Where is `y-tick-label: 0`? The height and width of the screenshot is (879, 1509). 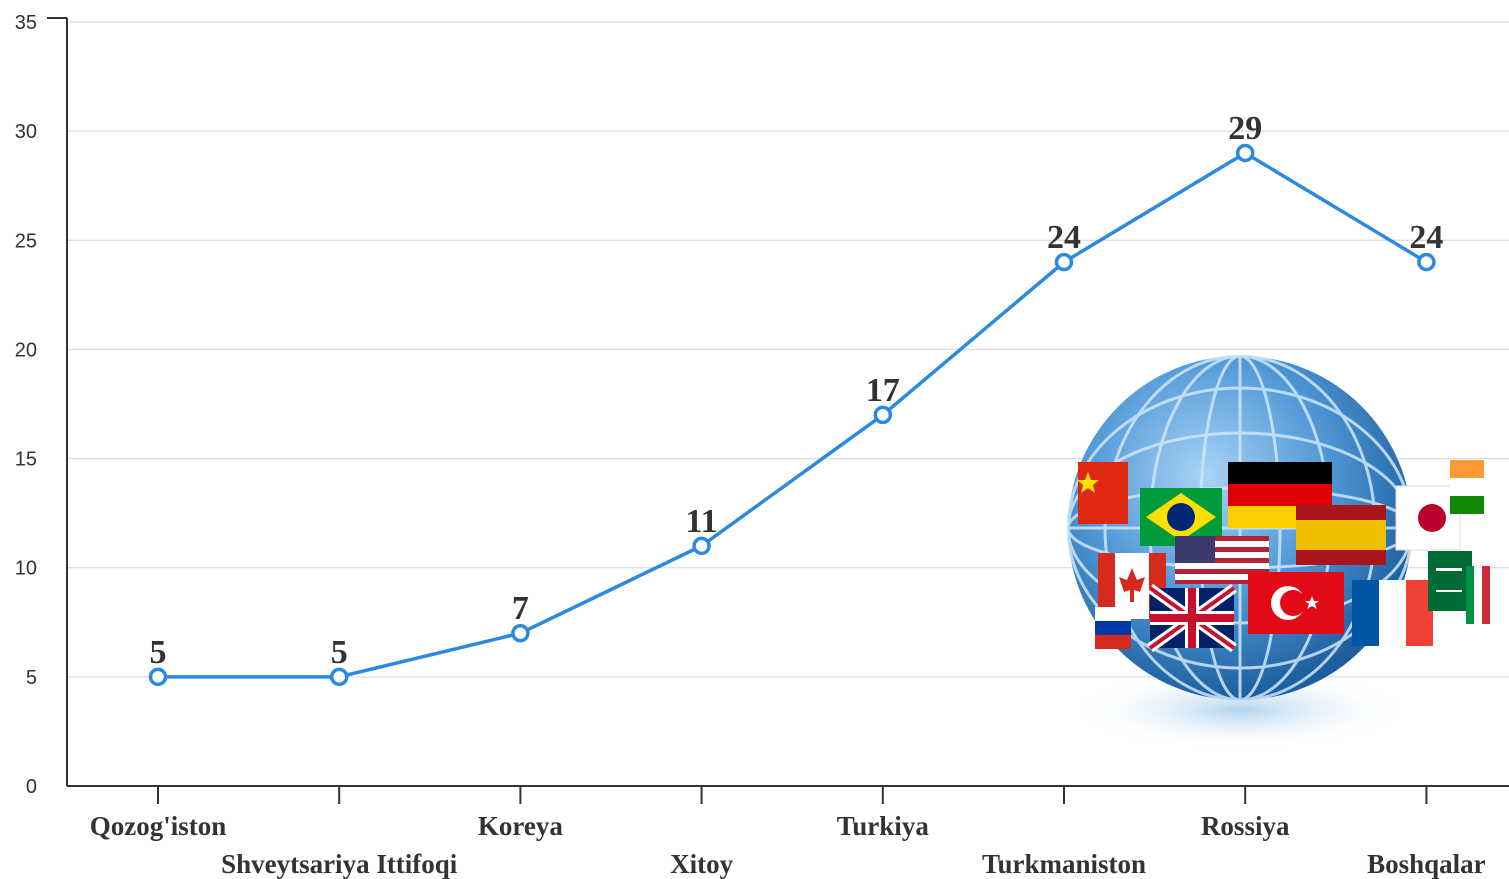
y-tick-label: 0 is located at coordinates (31, 787).